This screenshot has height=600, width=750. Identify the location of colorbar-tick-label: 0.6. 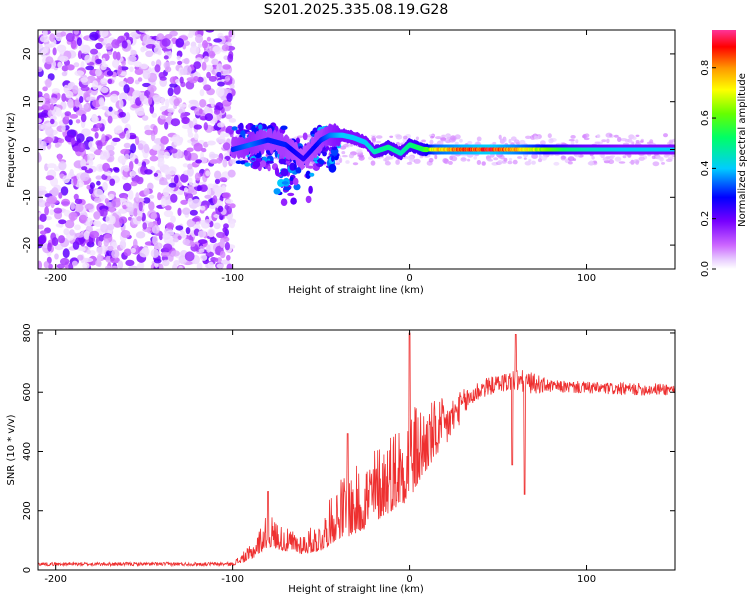
(705, 118).